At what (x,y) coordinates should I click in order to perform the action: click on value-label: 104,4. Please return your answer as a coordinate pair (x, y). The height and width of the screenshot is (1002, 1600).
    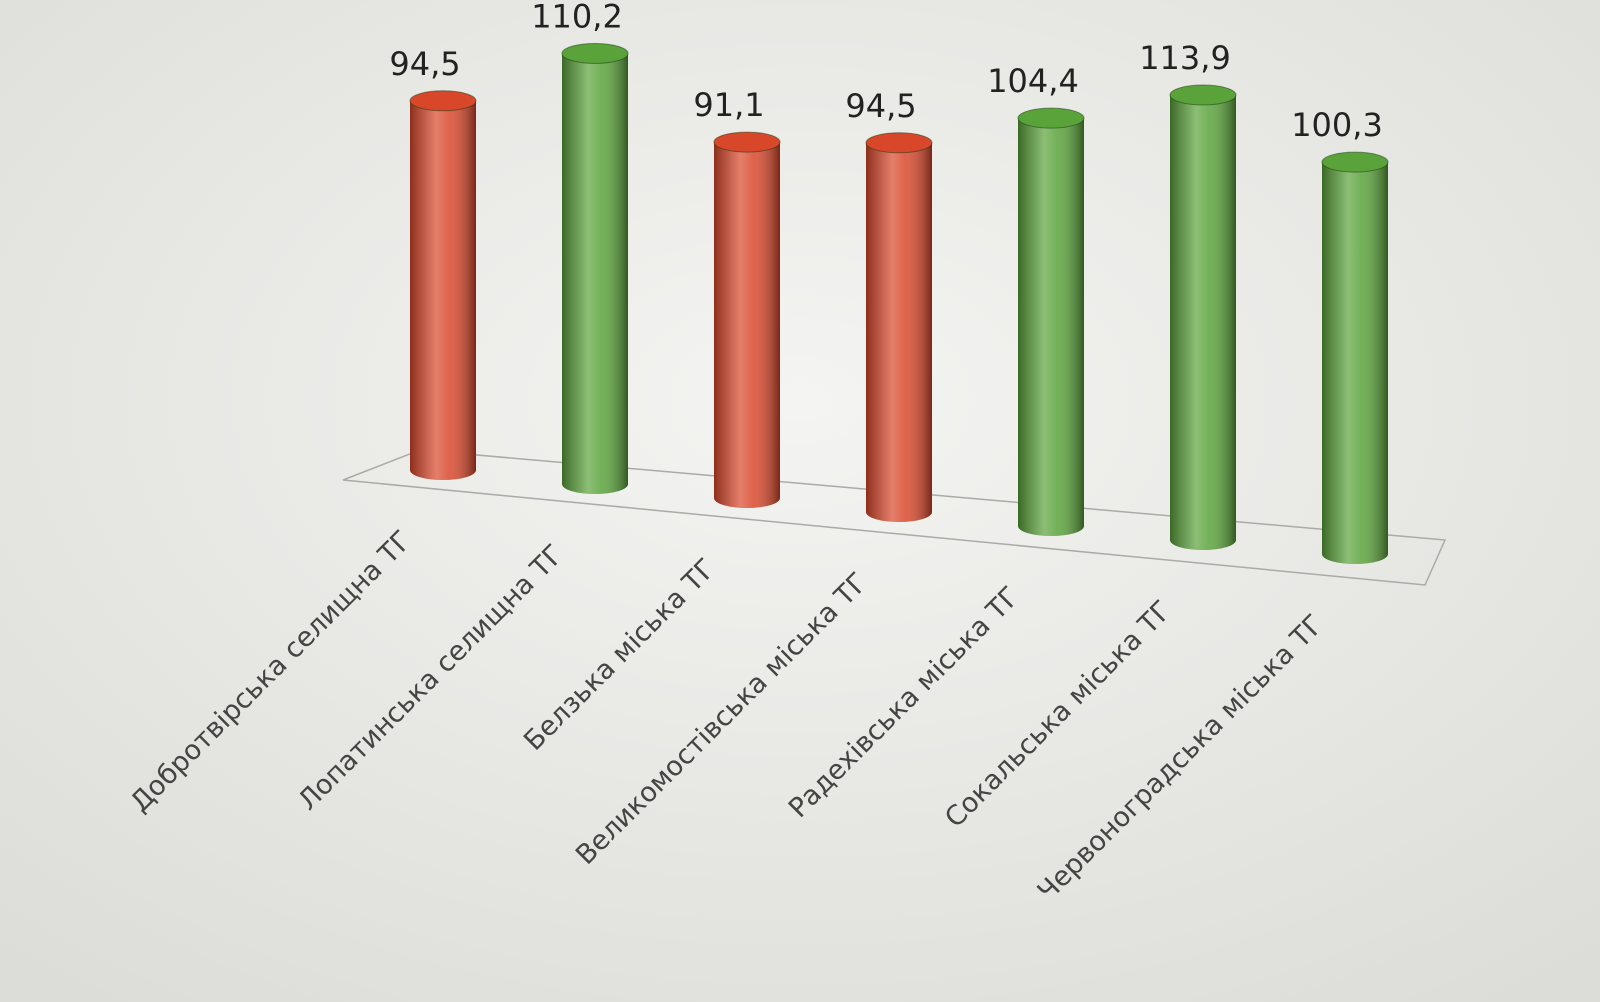
    Looking at the image, I should click on (1033, 81).